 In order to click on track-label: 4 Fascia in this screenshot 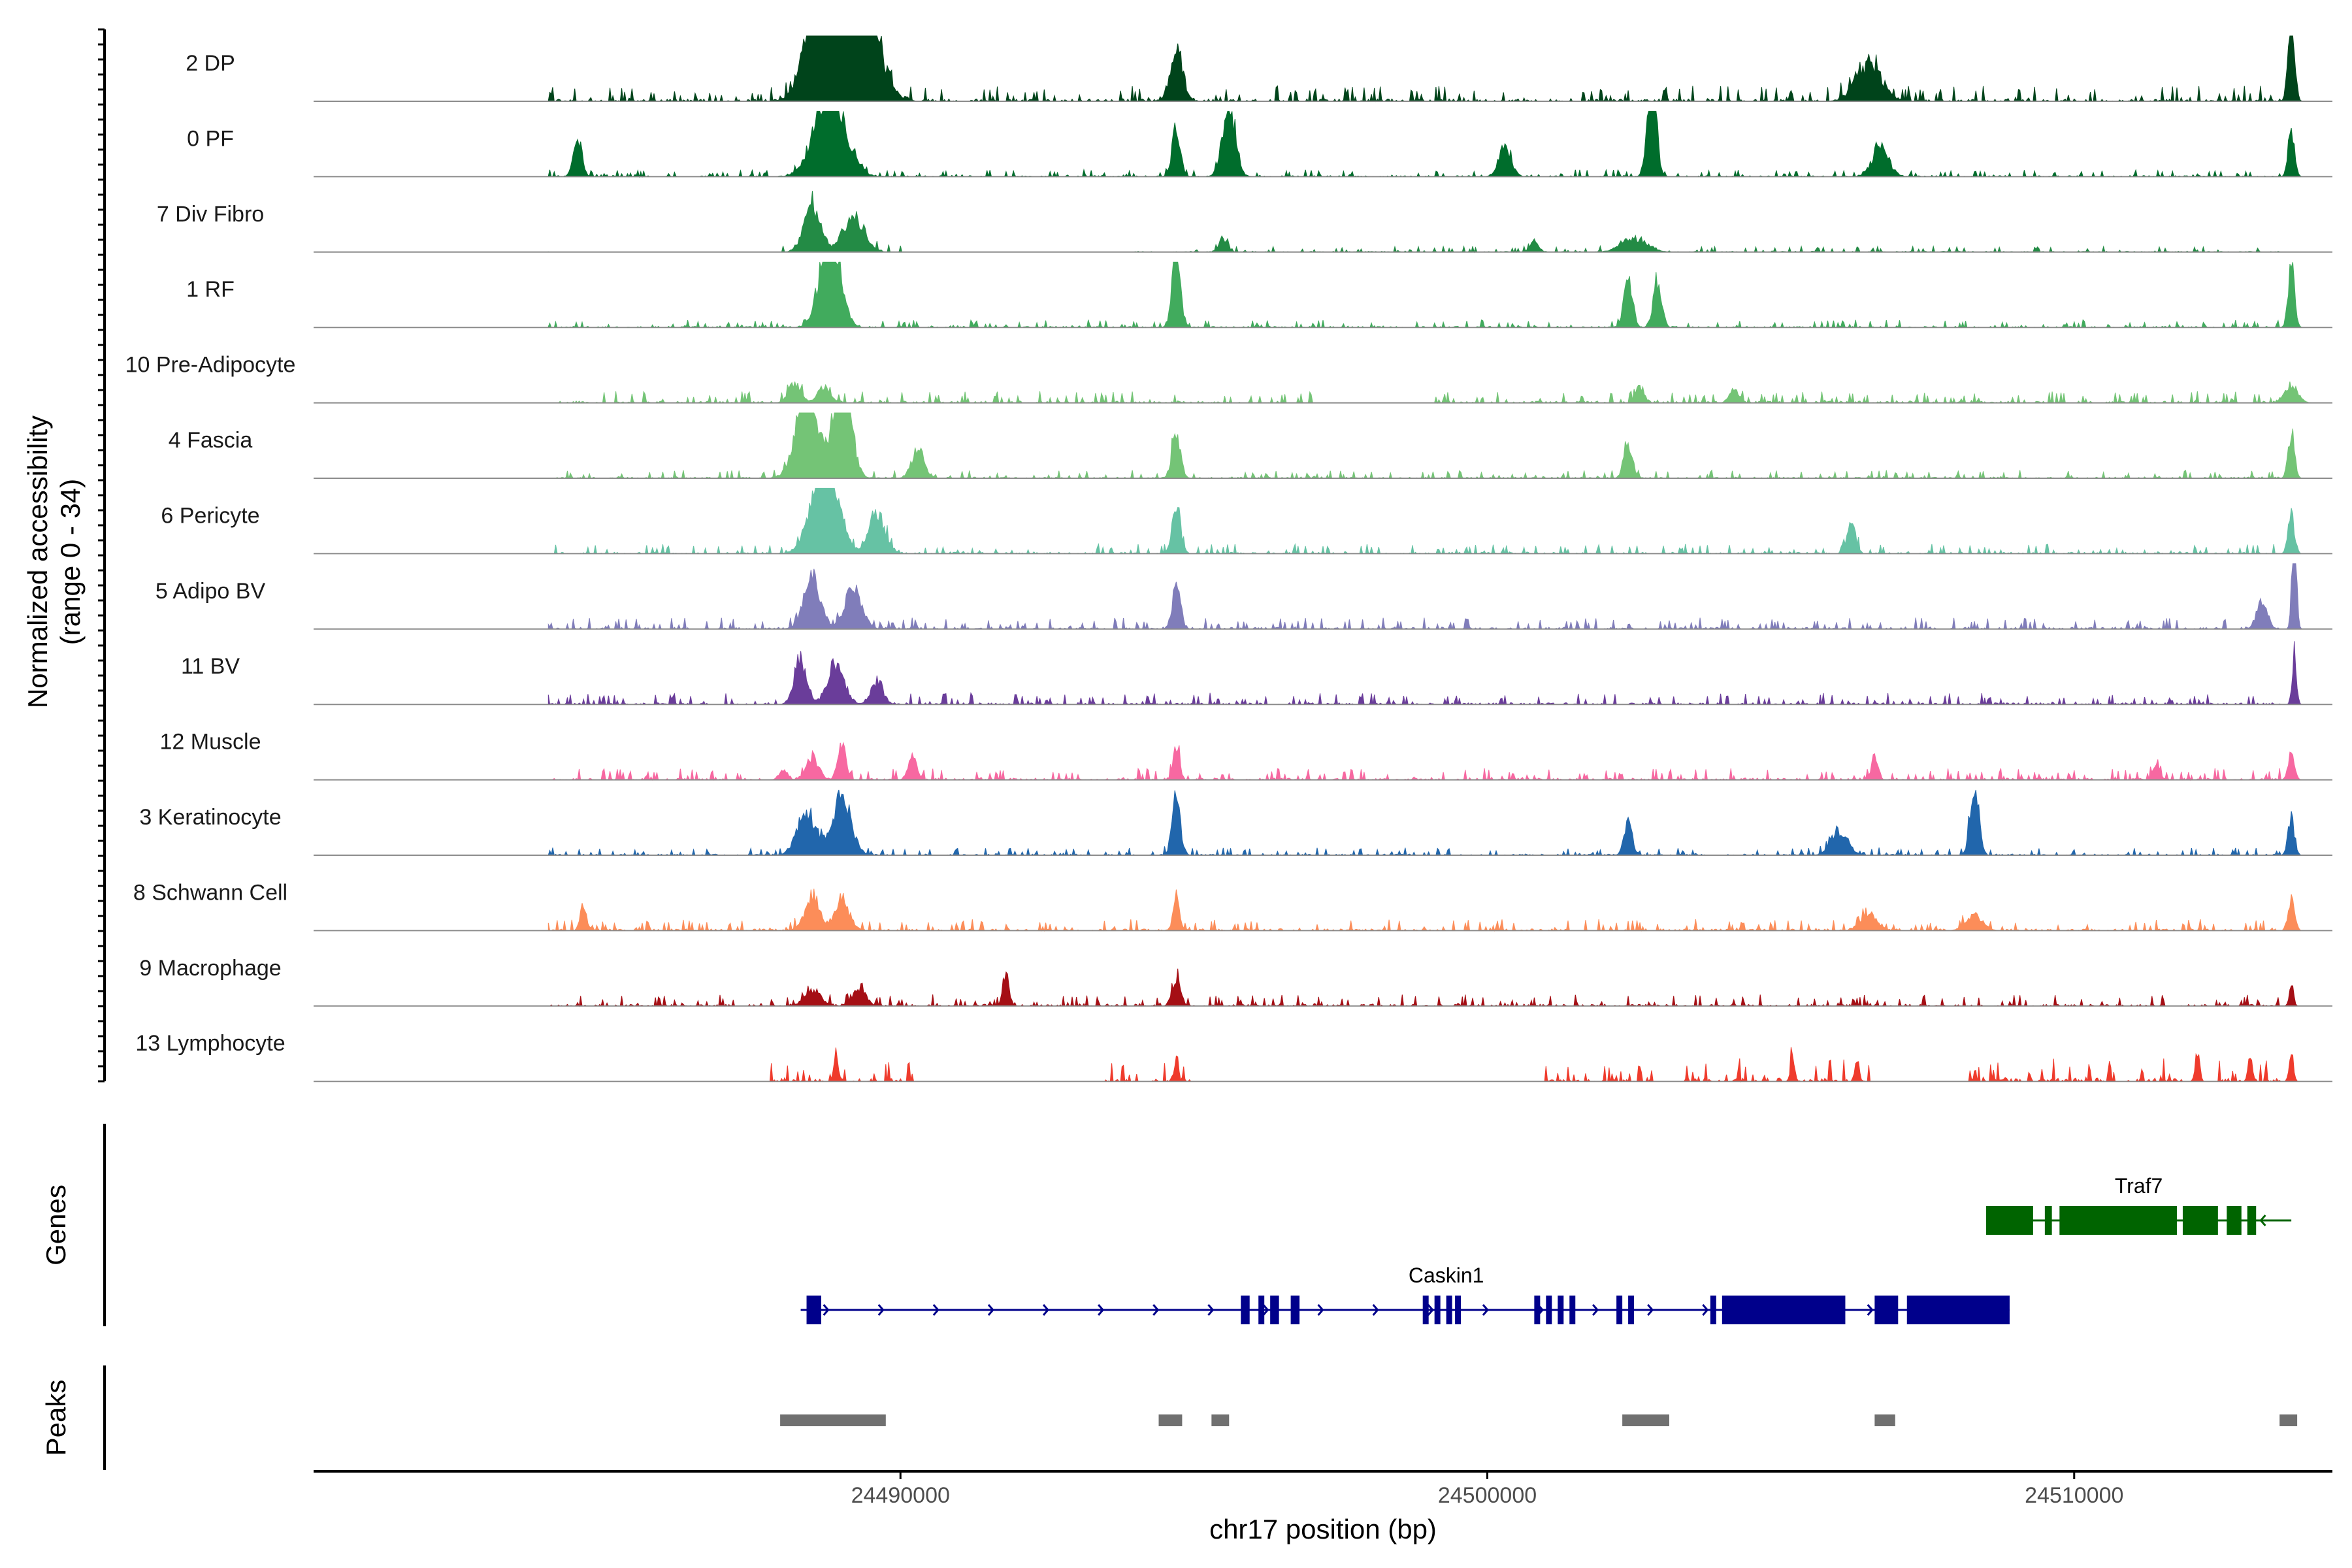, I will do `click(211, 440)`.